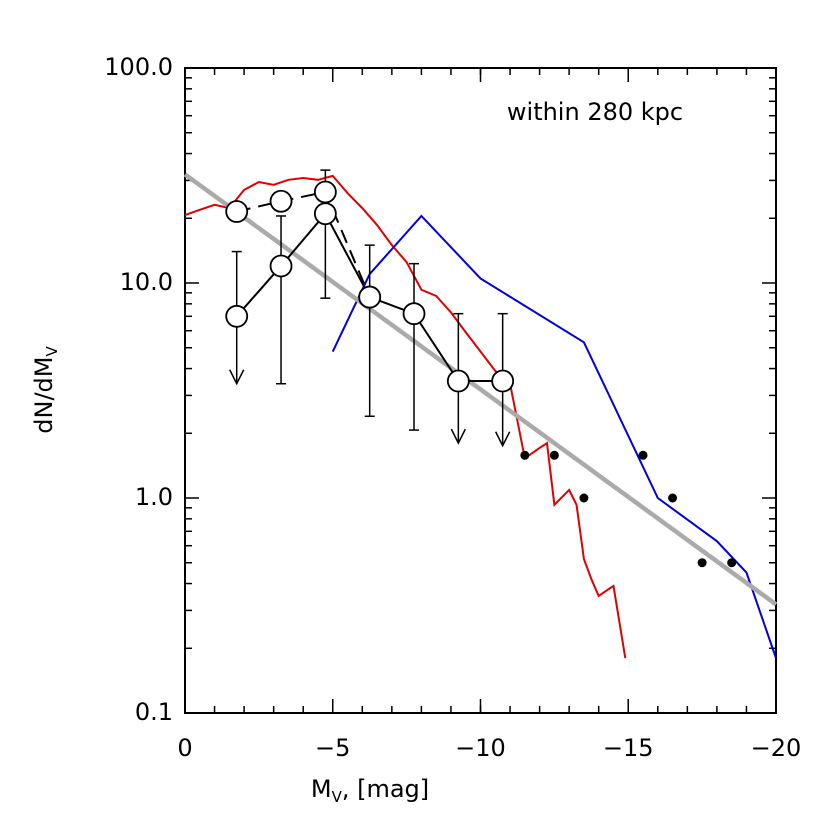 This screenshot has width=830, height=834. I want to click on annotation: within 280 kpc, so click(595, 112).